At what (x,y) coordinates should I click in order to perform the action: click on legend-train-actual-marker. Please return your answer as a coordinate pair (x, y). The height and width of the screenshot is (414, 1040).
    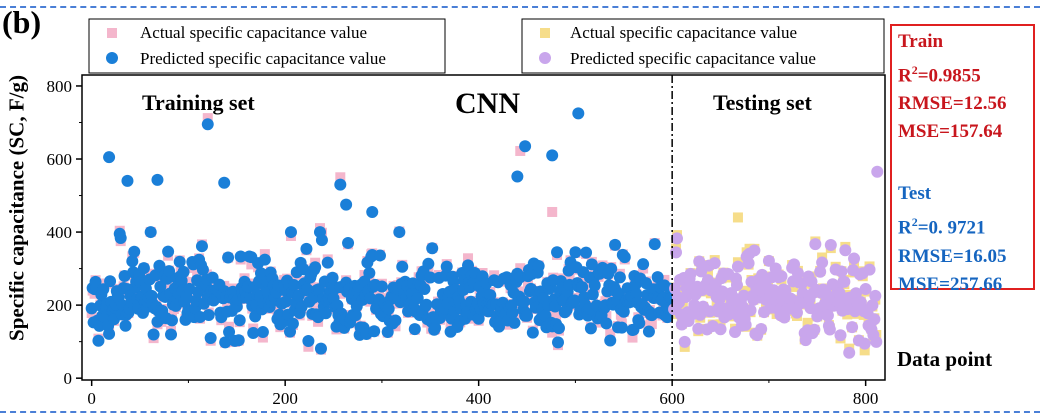
    Looking at the image, I should click on (112, 33).